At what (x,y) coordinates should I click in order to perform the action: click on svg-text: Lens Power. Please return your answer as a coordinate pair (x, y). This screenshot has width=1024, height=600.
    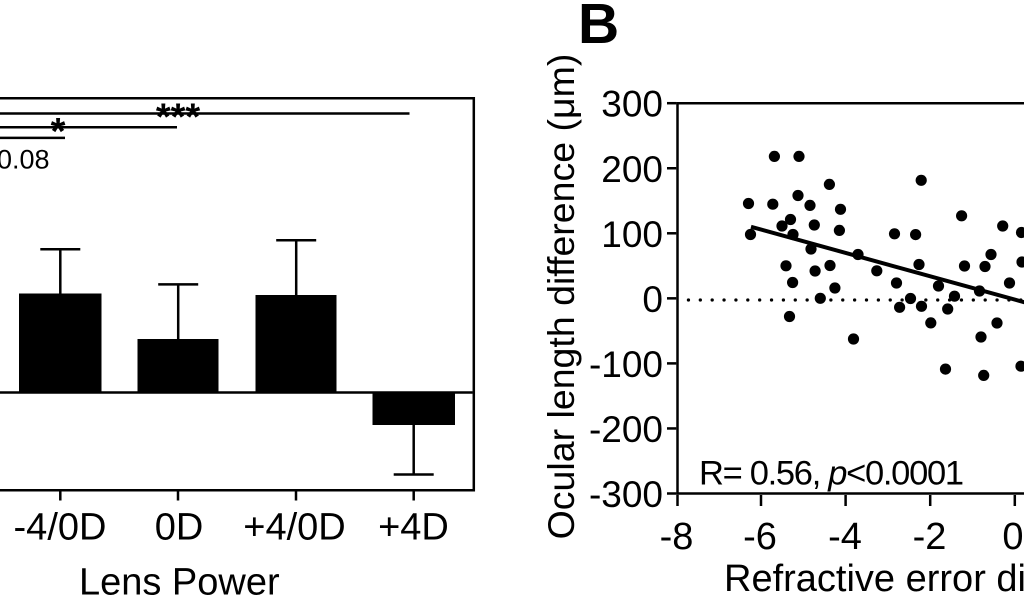
    Looking at the image, I should click on (179, 581).